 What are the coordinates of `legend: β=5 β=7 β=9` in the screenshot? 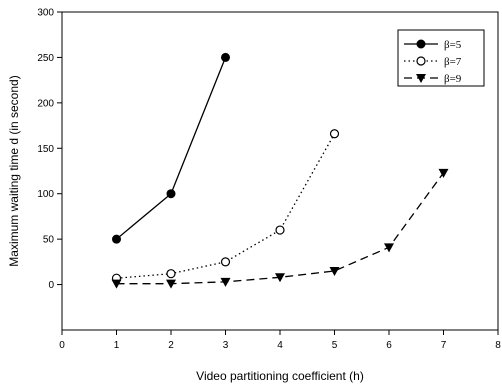 It's located at (441, 58).